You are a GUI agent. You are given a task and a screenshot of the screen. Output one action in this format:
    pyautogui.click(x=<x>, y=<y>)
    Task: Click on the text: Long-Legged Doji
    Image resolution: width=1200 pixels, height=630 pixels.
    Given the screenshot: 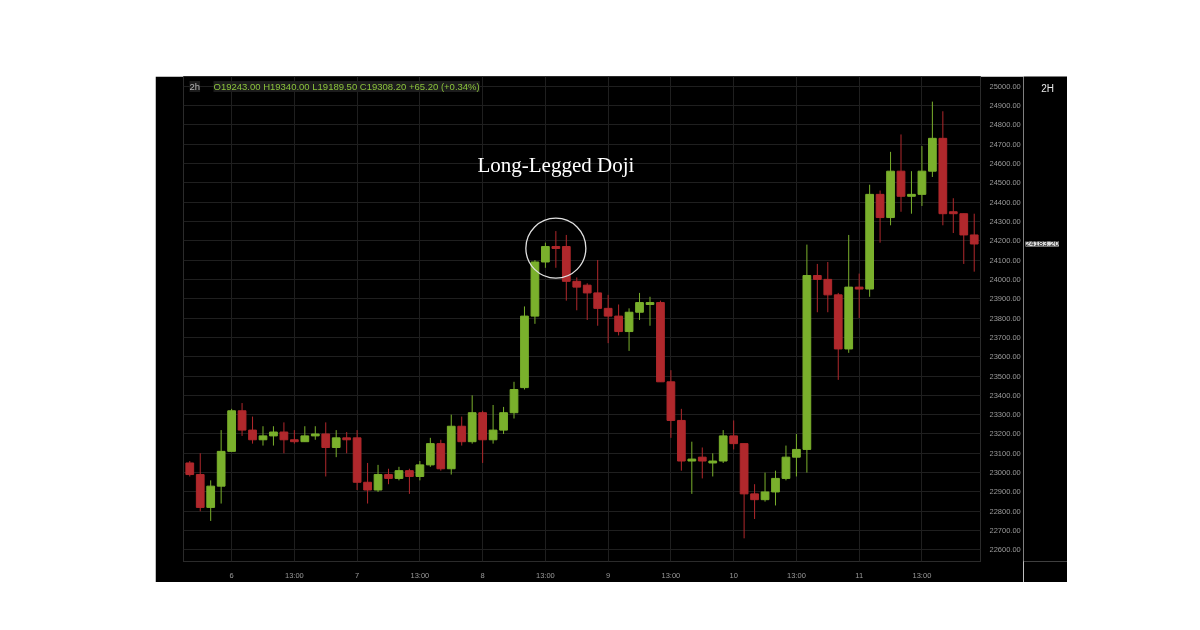 What is the action you would take?
    pyautogui.click(x=556, y=165)
    